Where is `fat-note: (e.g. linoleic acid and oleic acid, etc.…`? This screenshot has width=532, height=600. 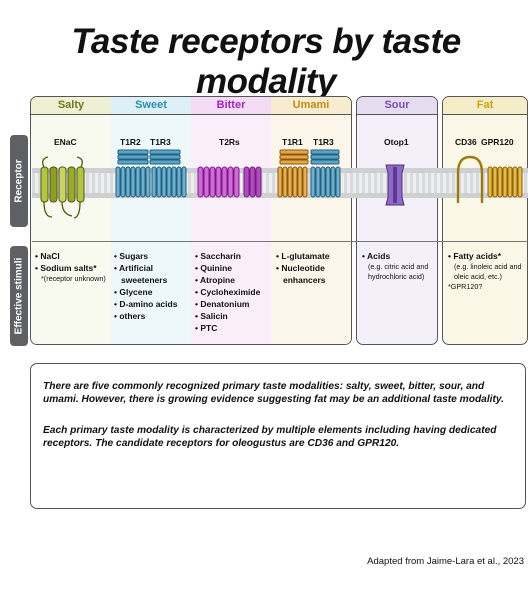 fat-note: (e.g. linoleic acid and oleic acid, etc.… is located at coordinates (488, 271).